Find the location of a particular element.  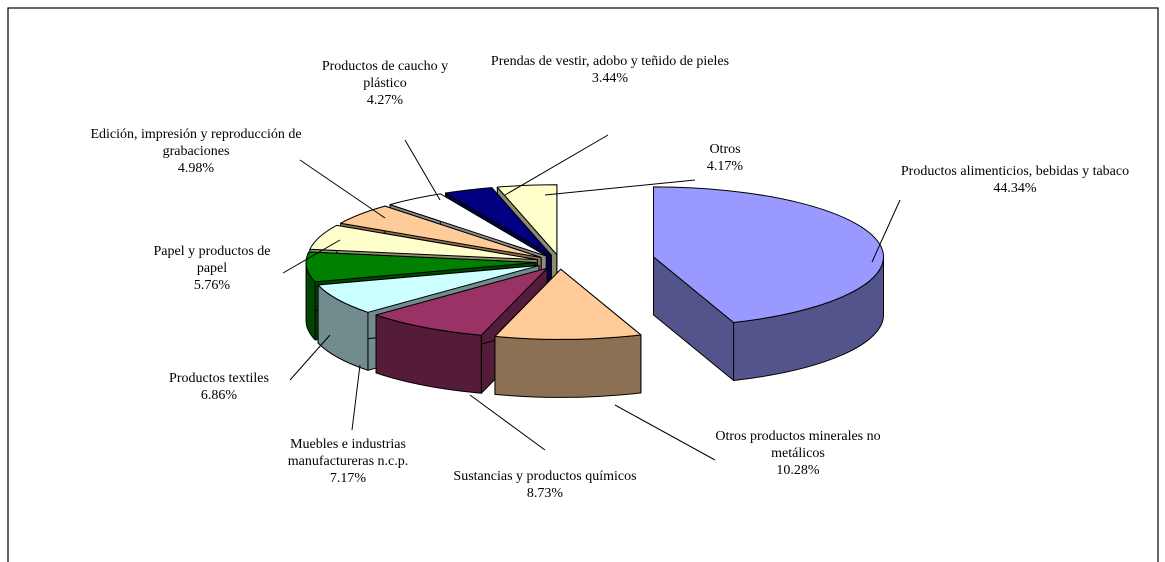

value-label: 4.98% is located at coordinates (196, 168).